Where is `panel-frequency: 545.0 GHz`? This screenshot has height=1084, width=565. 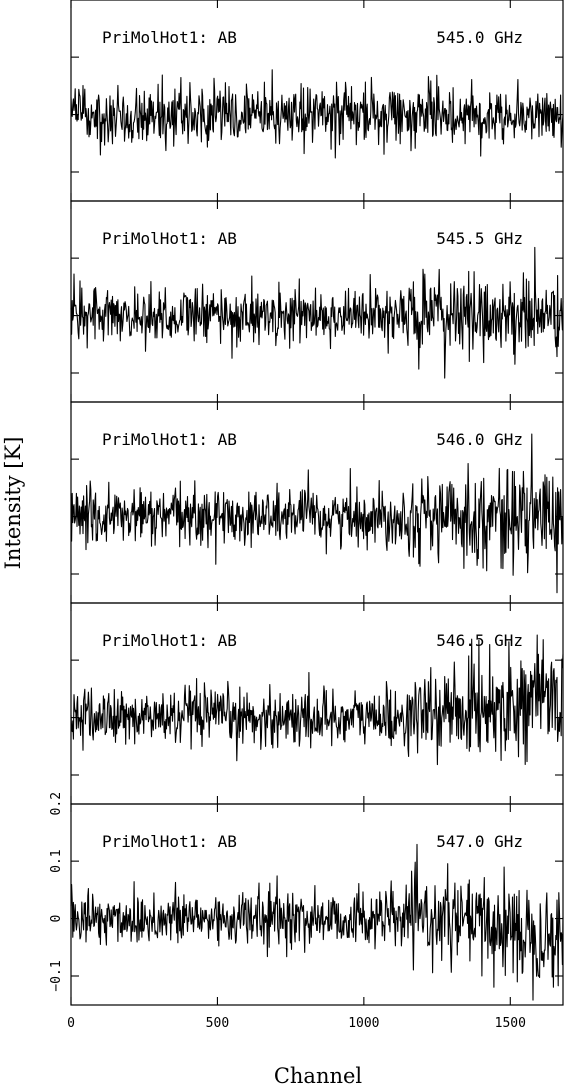 panel-frequency: 545.0 GHz is located at coordinates (479, 37).